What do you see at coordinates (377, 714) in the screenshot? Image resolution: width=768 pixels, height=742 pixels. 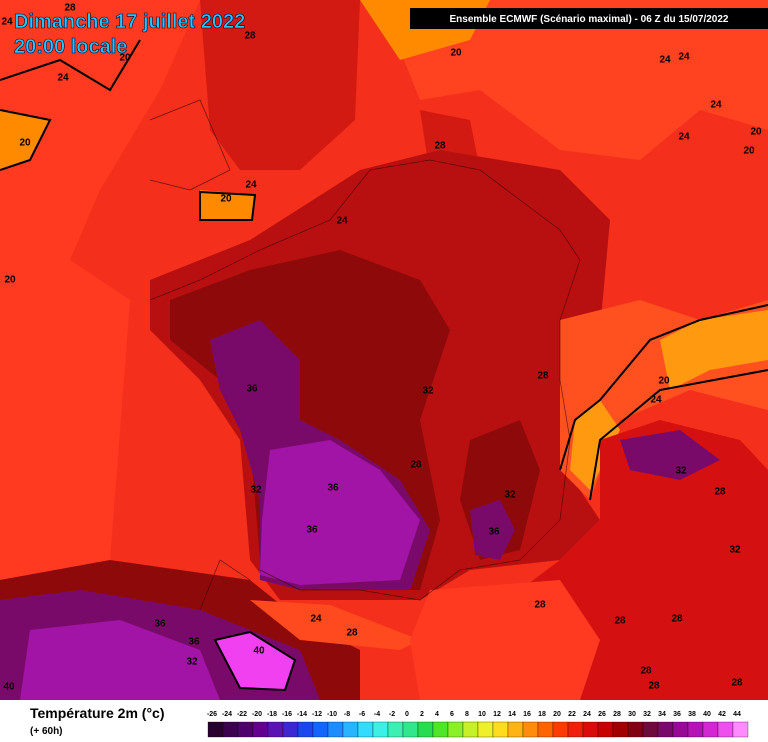 I see `colorbar-tick-label: -4` at bounding box center [377, 714].